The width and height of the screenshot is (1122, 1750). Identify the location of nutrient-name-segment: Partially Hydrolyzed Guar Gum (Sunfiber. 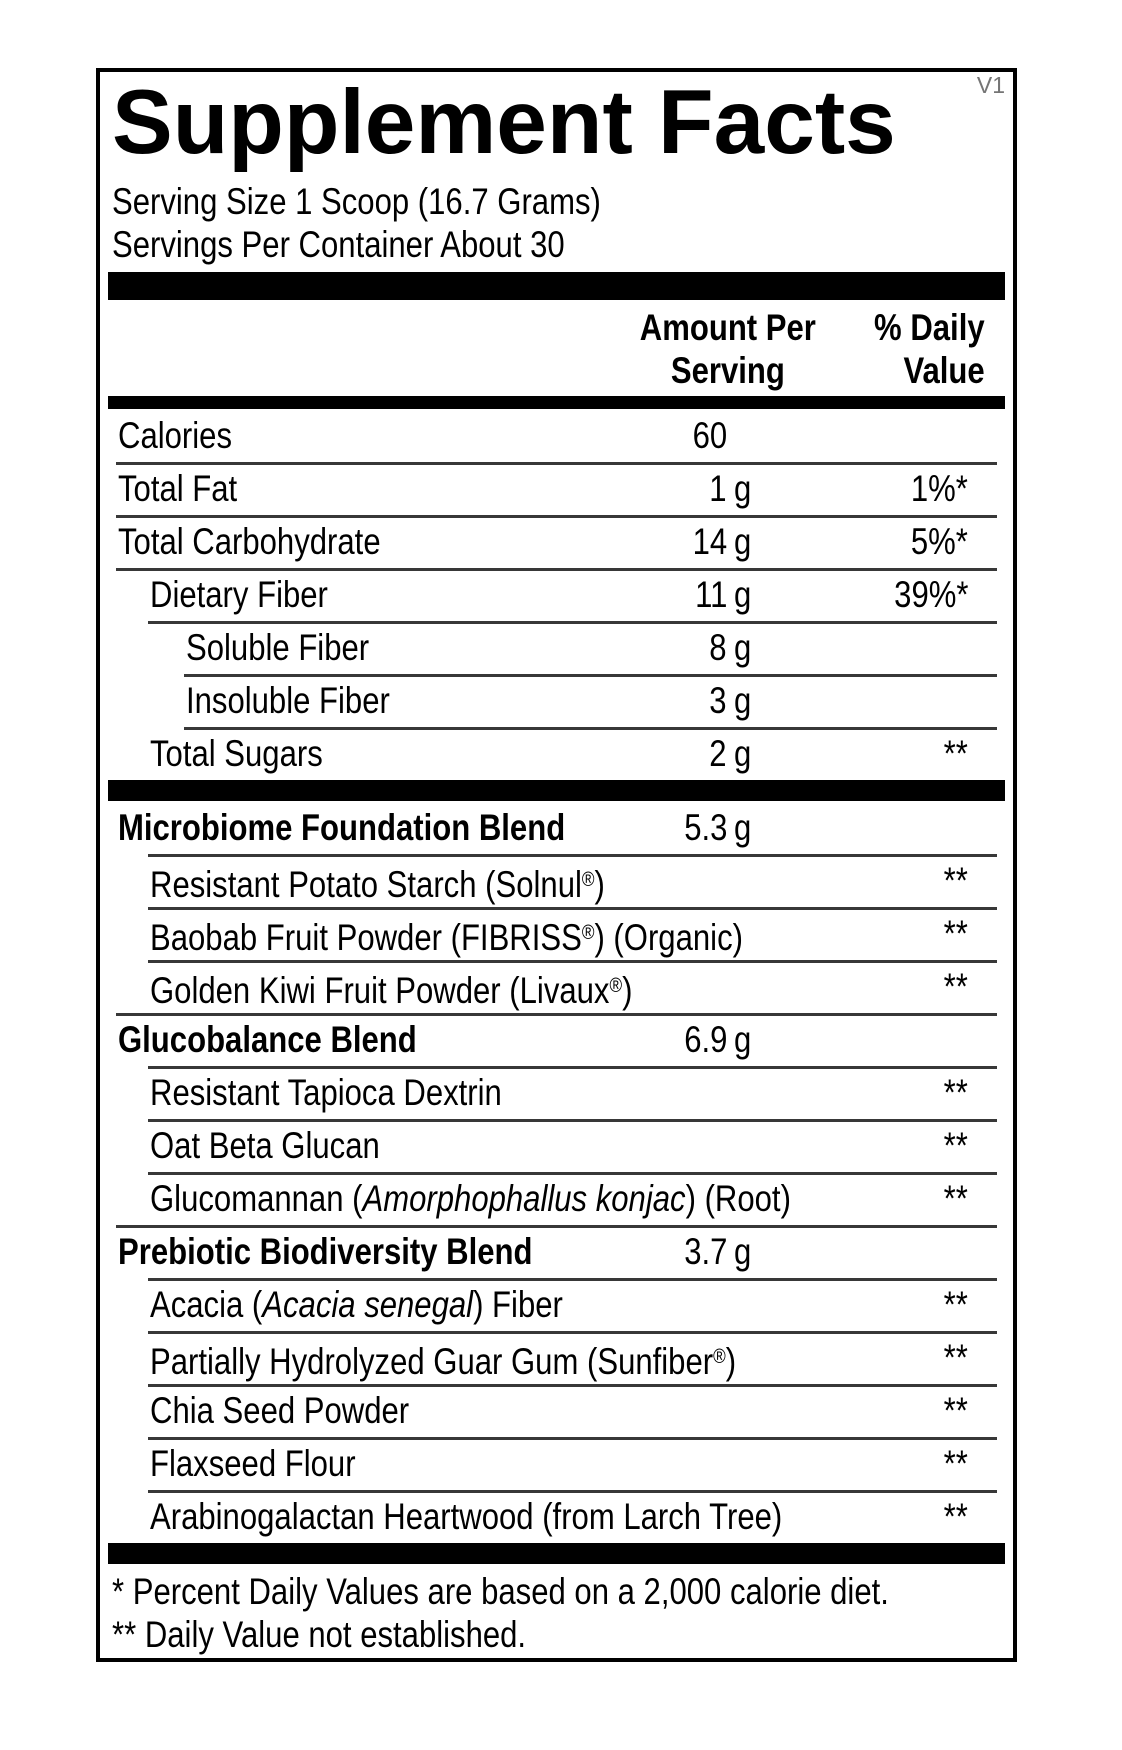
(432, 1362).